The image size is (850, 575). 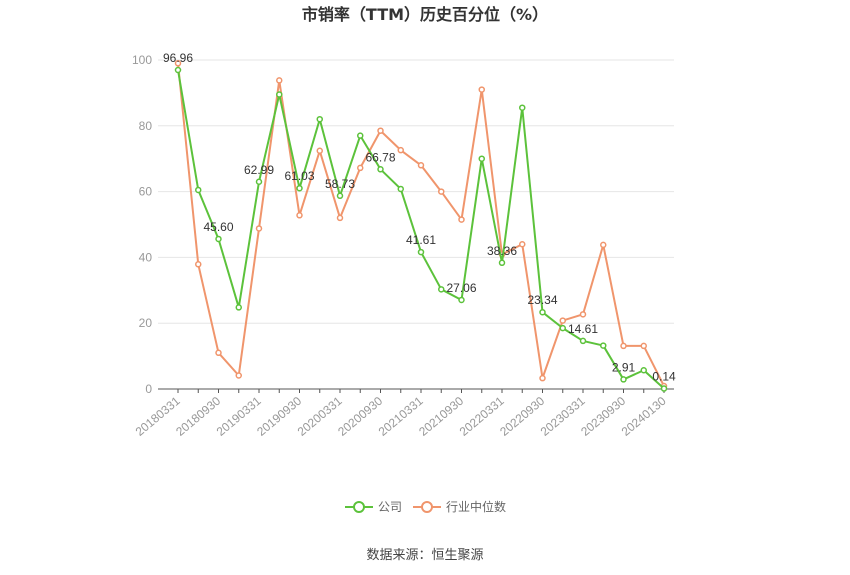 I want to click on legend: 公司 行业中位数, so click(x=425, y=506).